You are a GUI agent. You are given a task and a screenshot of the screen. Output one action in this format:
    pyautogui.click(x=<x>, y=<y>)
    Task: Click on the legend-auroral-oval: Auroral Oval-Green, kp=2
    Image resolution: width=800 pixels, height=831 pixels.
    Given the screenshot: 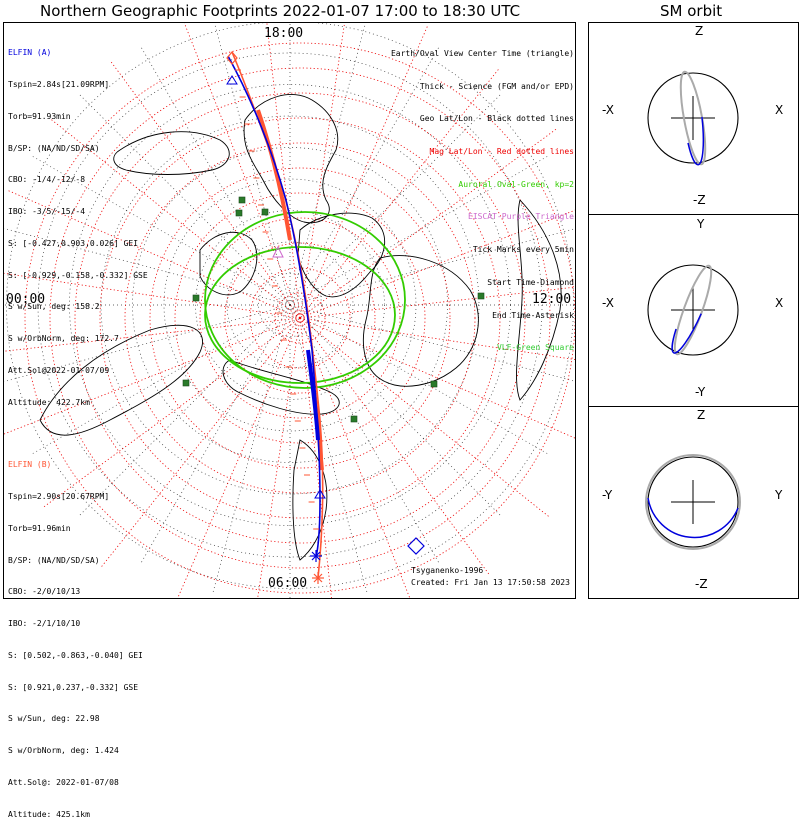 What is the action you would take?
    pyautogui.click(x=516, y=184)
    